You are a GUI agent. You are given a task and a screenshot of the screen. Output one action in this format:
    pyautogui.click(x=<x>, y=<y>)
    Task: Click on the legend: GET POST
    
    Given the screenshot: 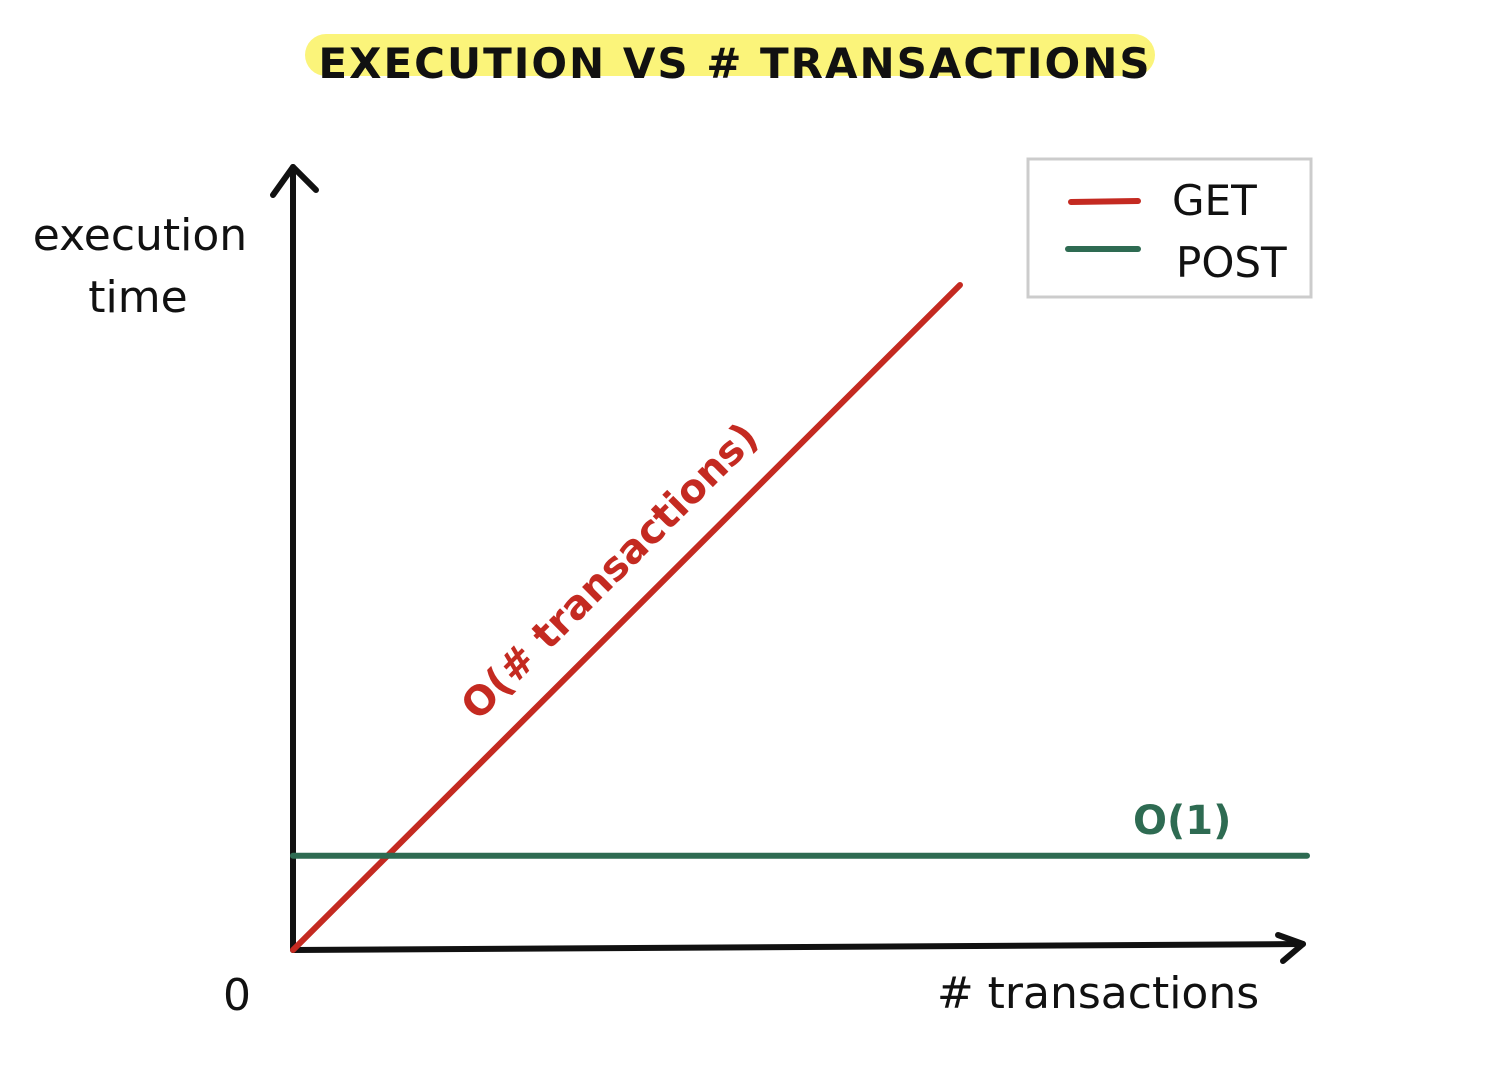 What is the action you would take?
    pyautogui.click(x=1169, y=228)
    